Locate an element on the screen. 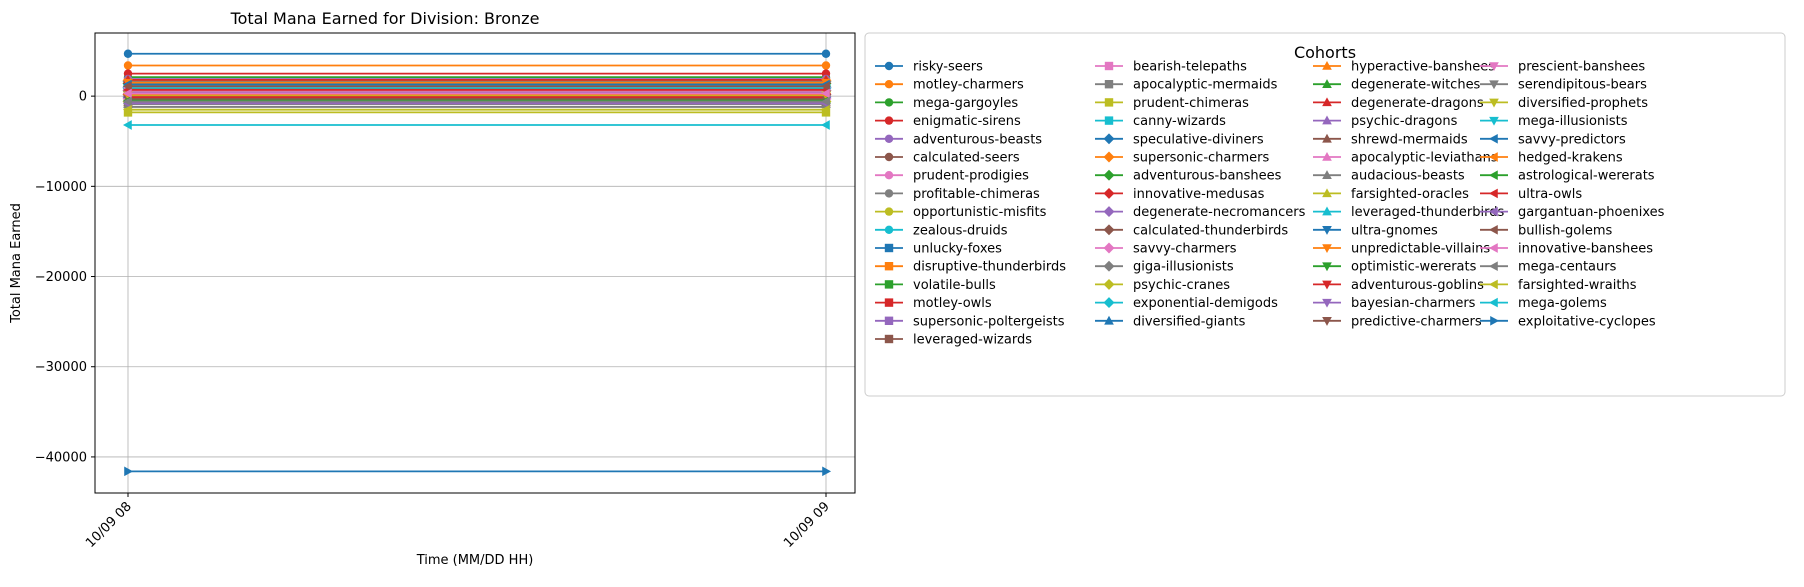  legend-item: gargantuan-phoenixes is located at coordinates (1572, 212).